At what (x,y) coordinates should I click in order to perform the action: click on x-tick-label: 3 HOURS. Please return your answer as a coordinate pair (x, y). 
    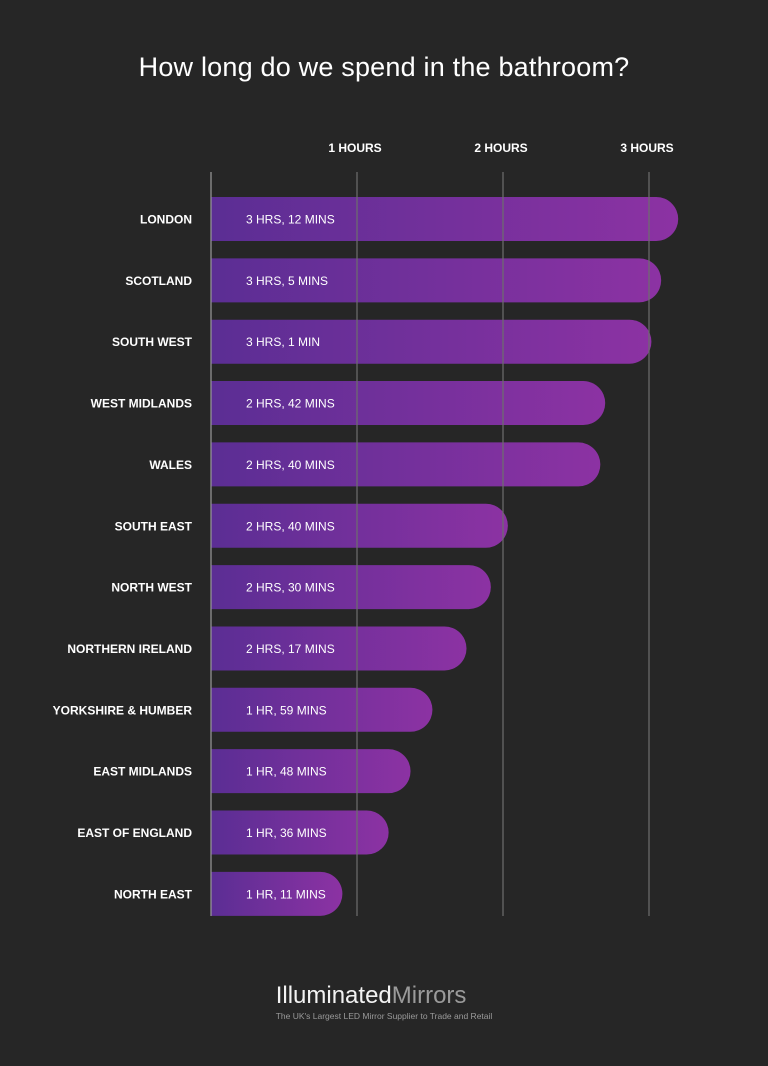
    Looking at the image, I should click on (646, 148).